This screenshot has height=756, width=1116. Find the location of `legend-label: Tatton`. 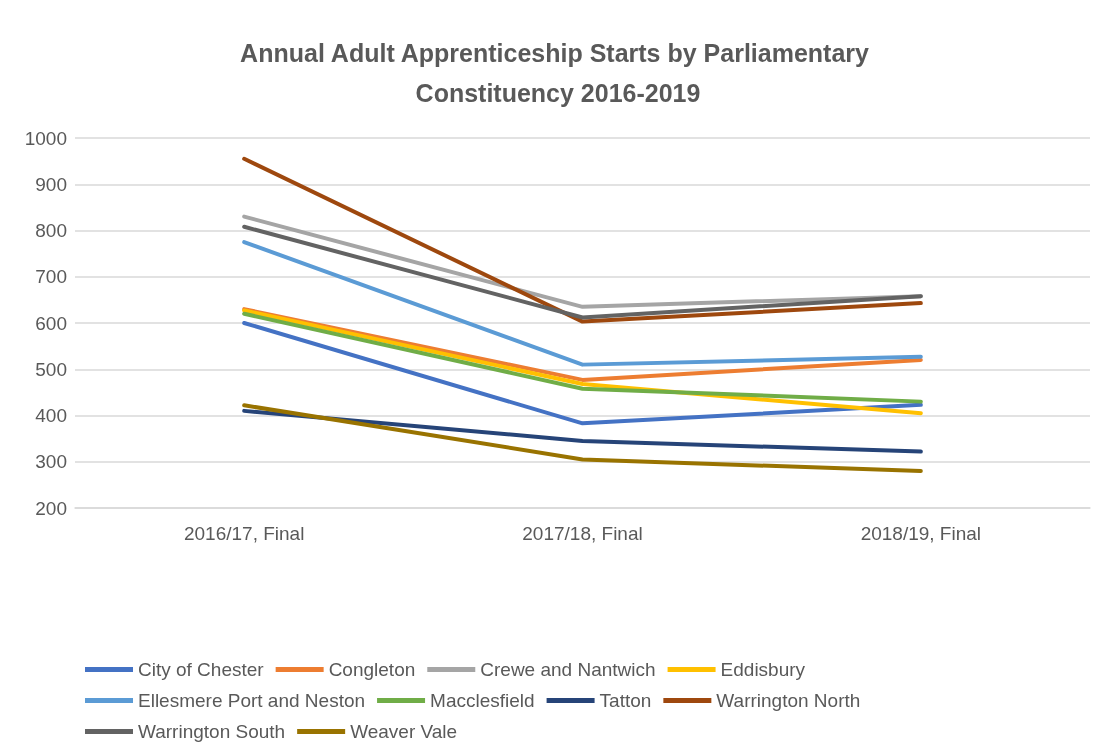

legend-label: Tatton is located at coordinates (625, 700).